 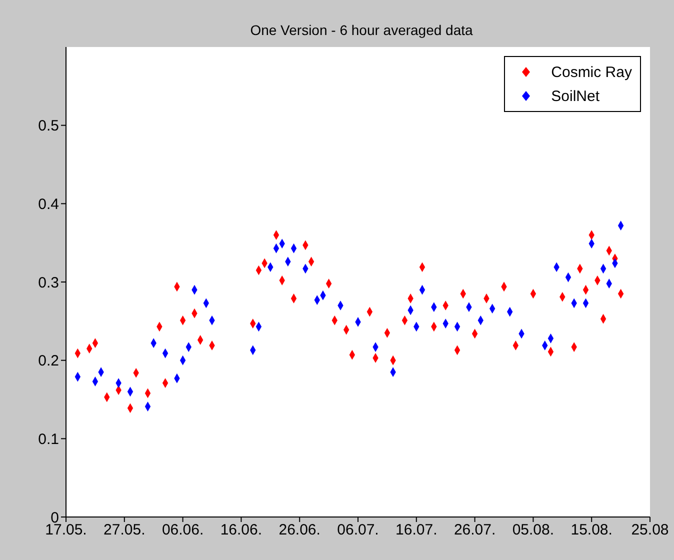 I want to click on legend-label: Cosmic Ray, so click(x=591, y=72).